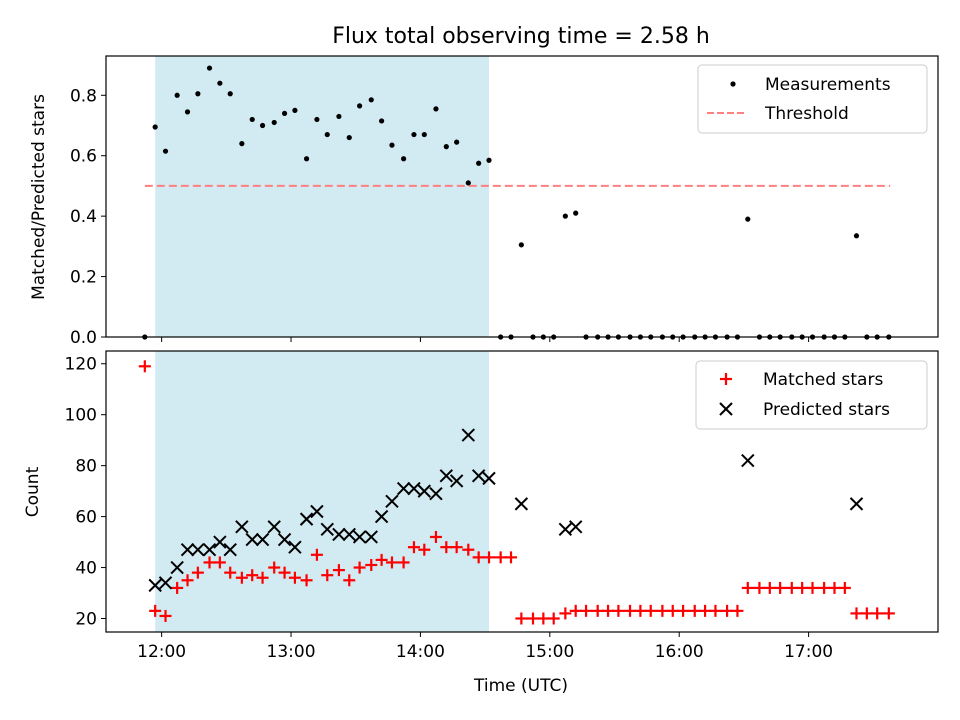 The width and height of the screenshot is (960, 720). I want to click on y-tick-label: 120, so click(81, 365).